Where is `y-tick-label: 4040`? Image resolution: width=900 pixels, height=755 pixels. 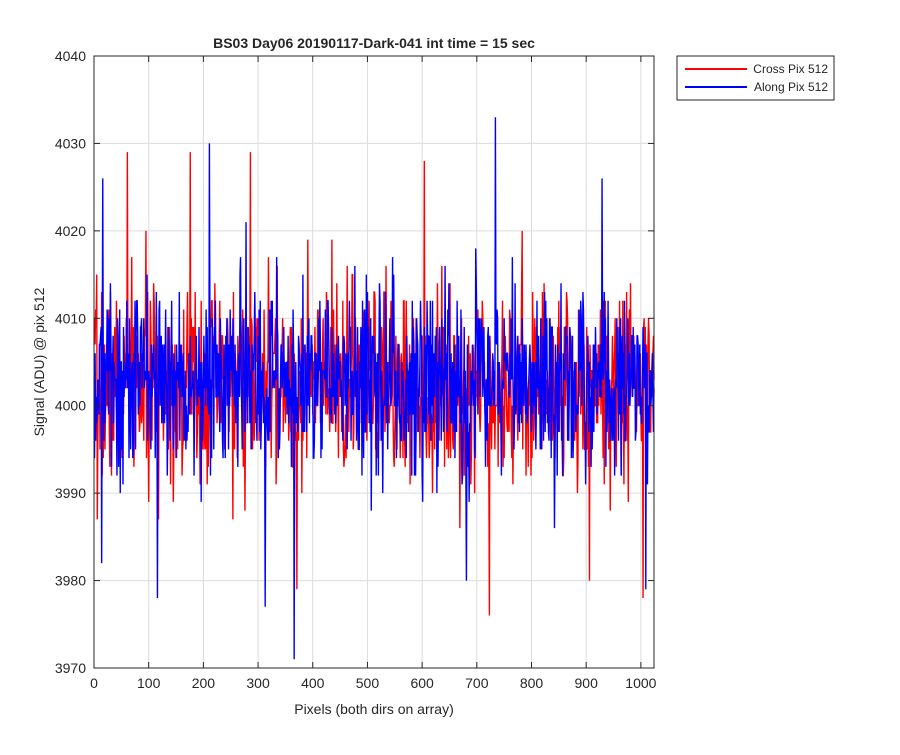
y-tick-label: 4040 is located at coordinates (70, 56).